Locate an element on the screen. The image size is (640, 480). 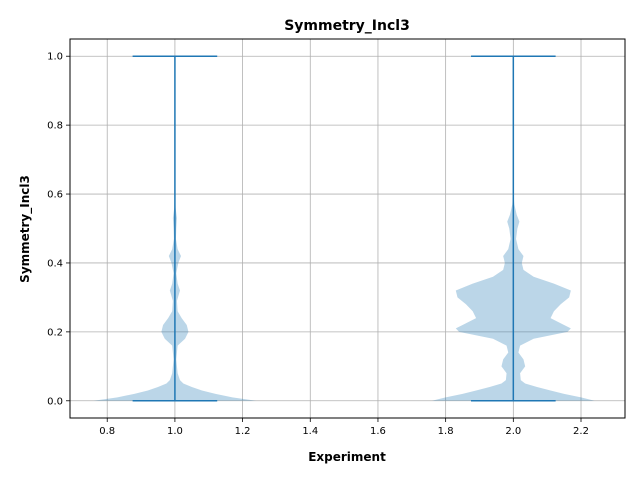
x-tick-label: 0.8 is located at coordinates (107, 431).